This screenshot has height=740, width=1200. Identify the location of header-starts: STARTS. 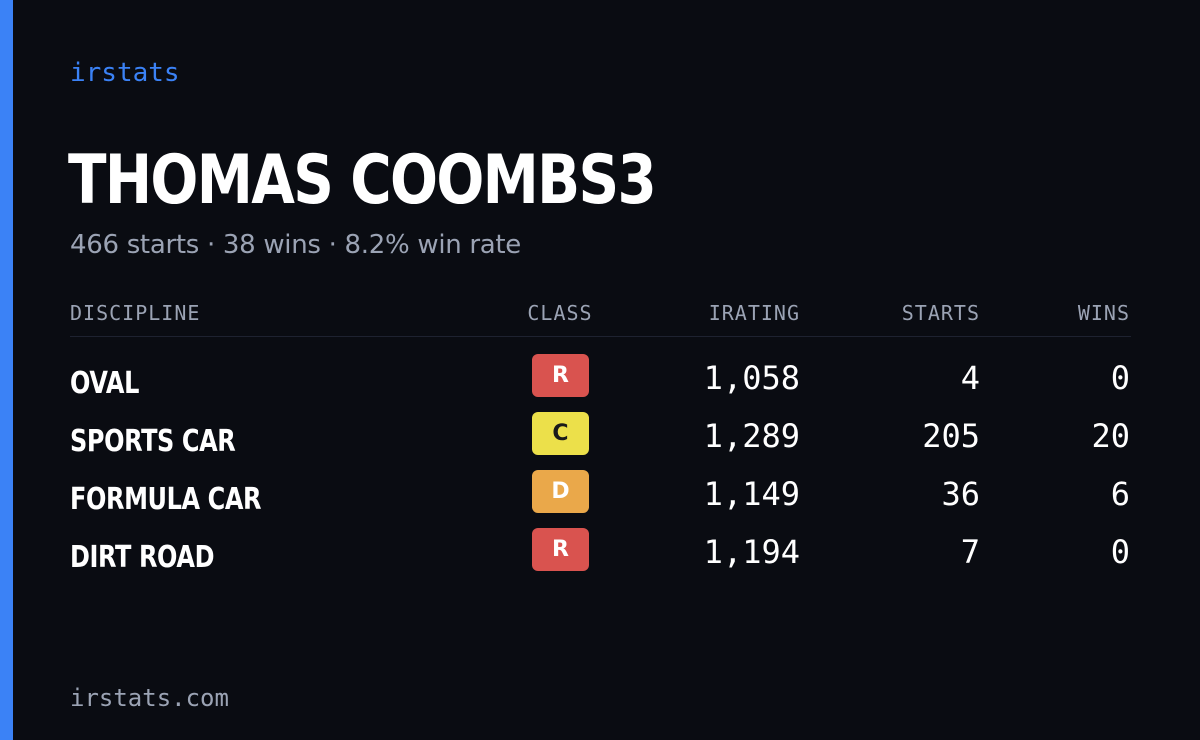
(940, 313).